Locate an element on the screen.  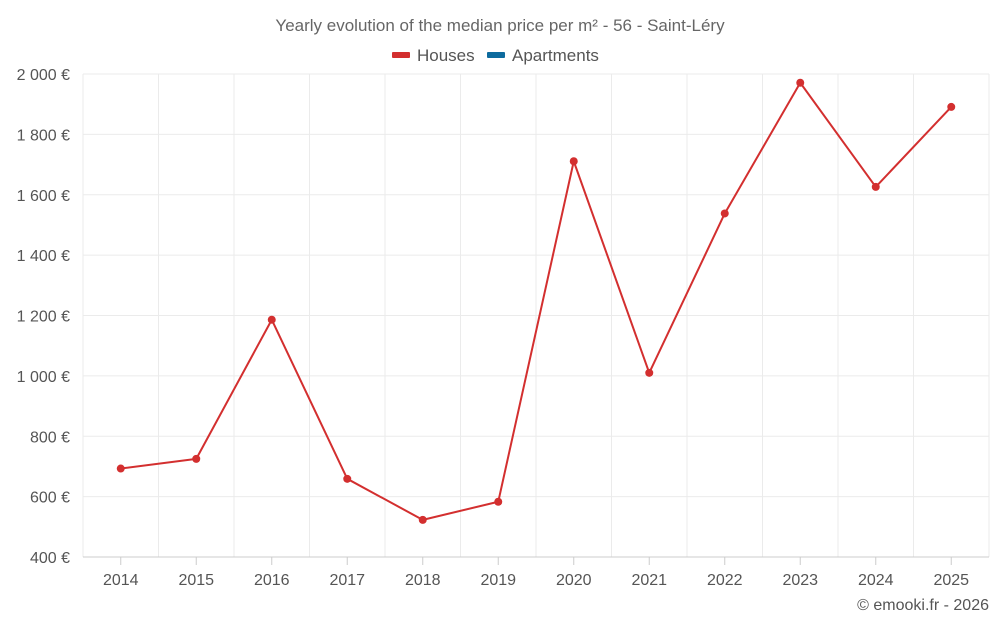
data-point-houses-2014 is located at coordinates (120, 468).